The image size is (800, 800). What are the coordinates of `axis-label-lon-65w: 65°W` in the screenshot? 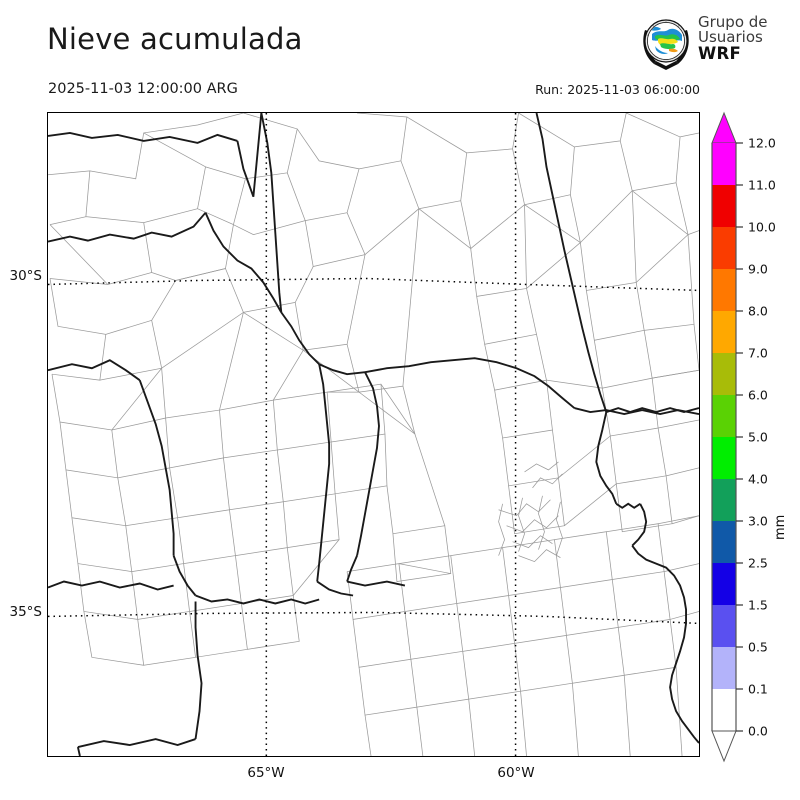 It's located at (266, 773).